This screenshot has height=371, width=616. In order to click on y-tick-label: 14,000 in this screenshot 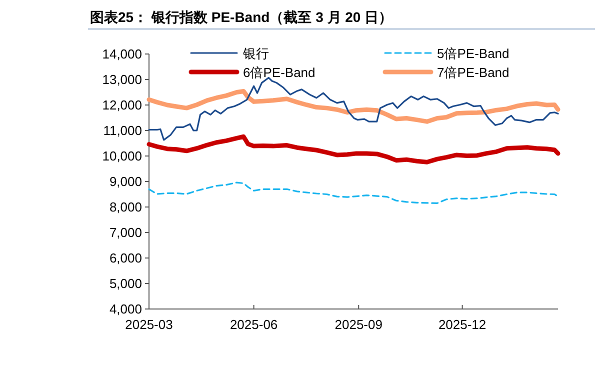, I will do `click(122, 54)`.